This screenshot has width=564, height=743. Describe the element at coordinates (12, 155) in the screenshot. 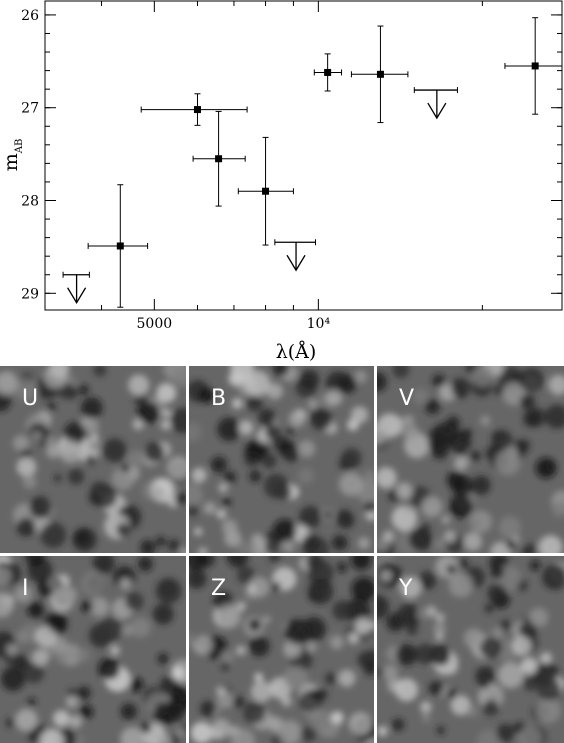

I see `y-axis-label: mAB` at that location.